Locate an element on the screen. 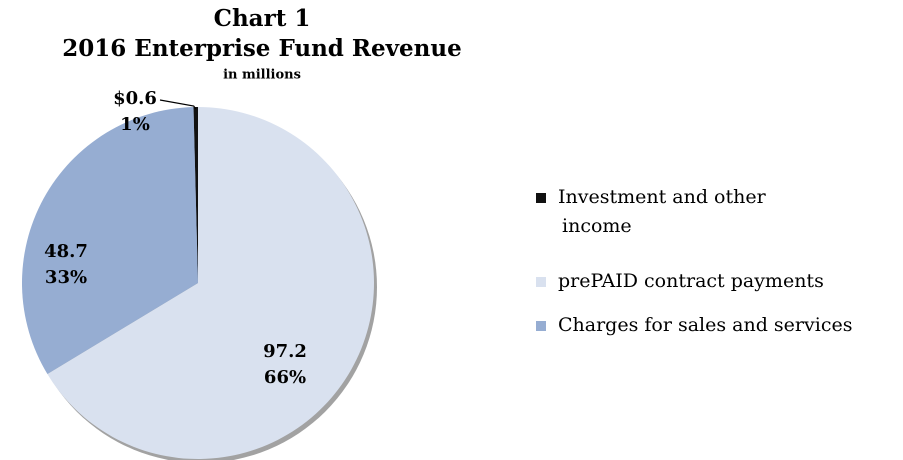 Image resolution: width=903 pixels, height=460 pixels. value-label: 97.2 is located at coordinates (285, 351).